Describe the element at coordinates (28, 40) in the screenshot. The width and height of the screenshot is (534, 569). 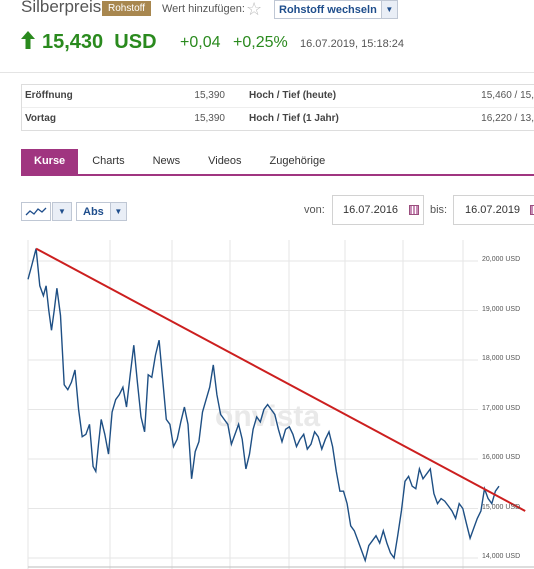
I see `arrow-up-icon` at that location.